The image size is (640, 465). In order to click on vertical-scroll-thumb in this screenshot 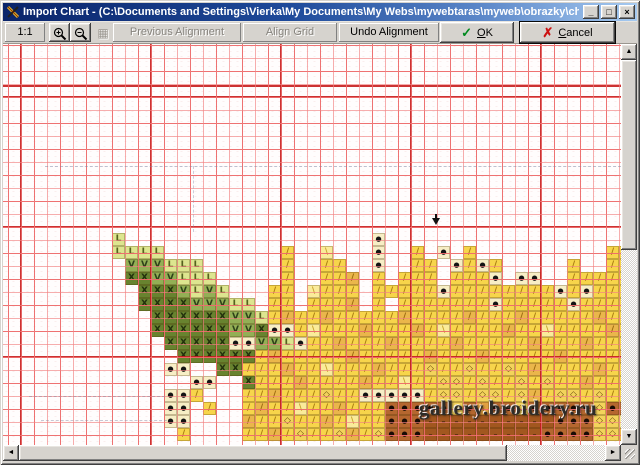, I will do `click(629, 155)`.